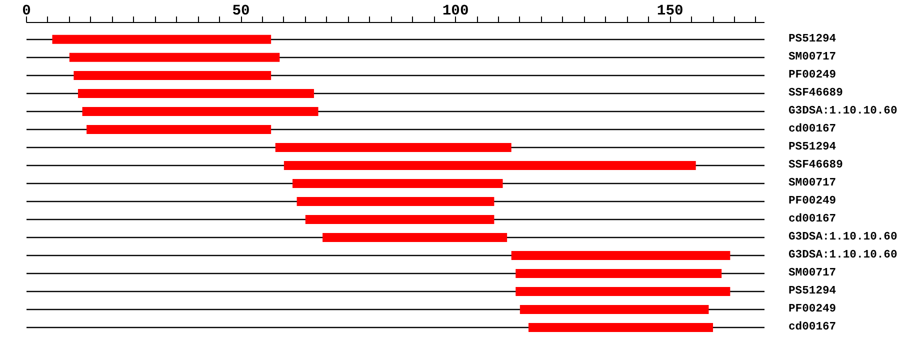 This screenshot has width=900, height=346. Describe the element at coordinates (241, 12) in the screenshot. I see `x-tick-label: 50` at that location.